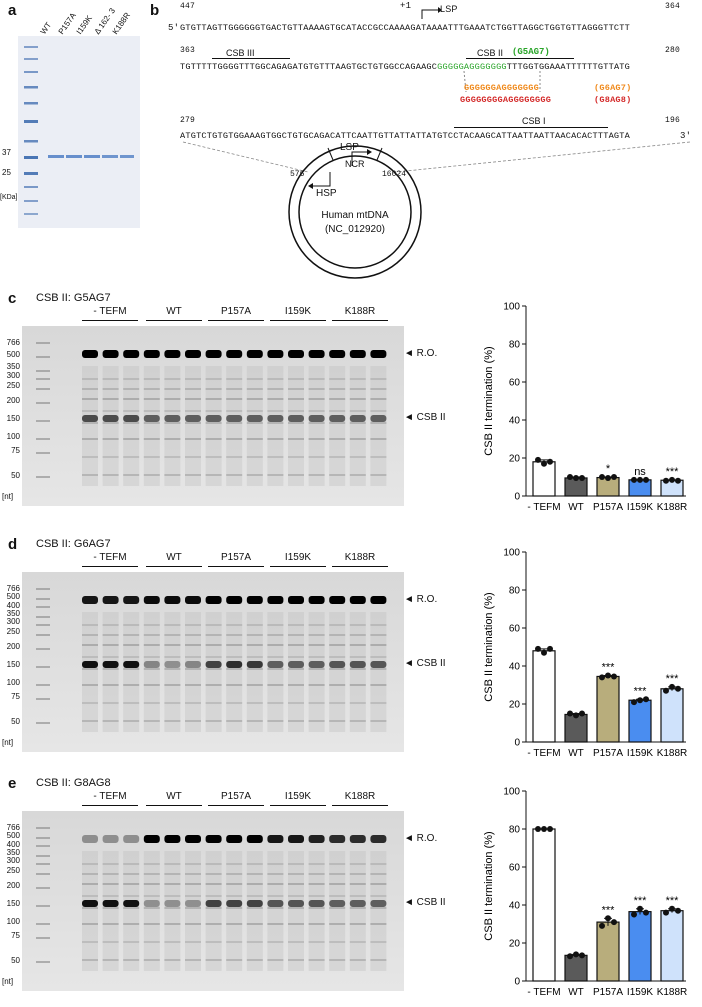 This screenshot has width=702, height=1007. Describe the element at coordinates (6, 152) in the screenshot. I see `sds-marker-37: 37` at that location.